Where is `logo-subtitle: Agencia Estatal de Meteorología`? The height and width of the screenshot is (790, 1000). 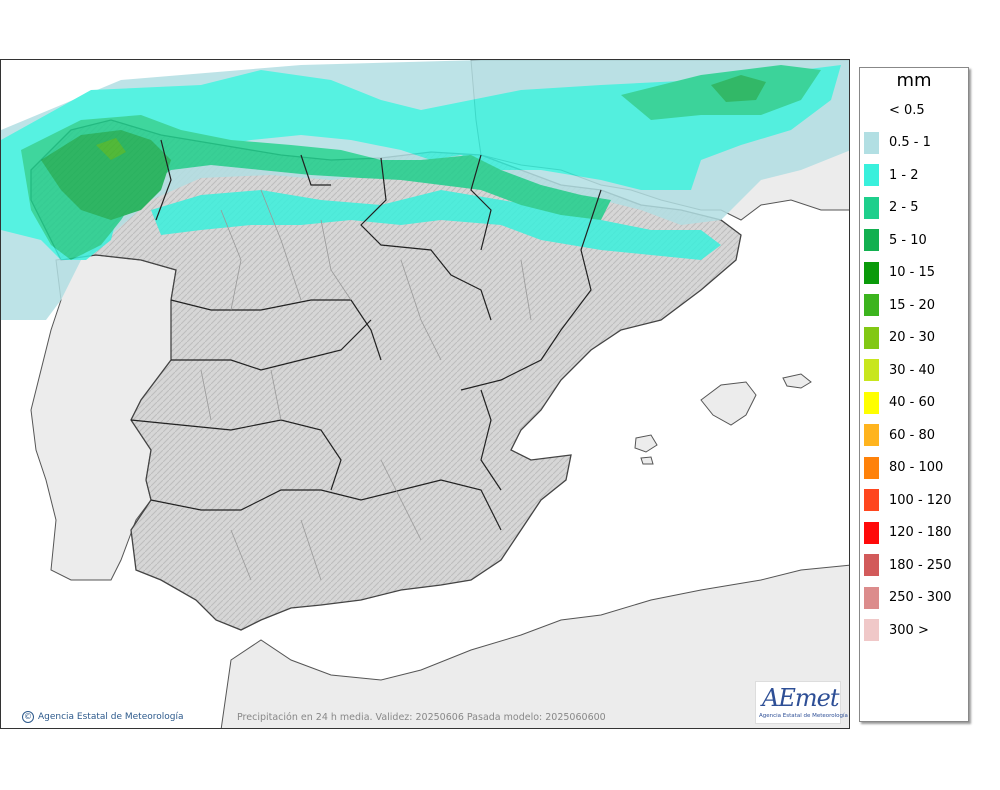
logo-subtitle: Agencia Estatal de Meteorología is located at coordinates (803, 716).